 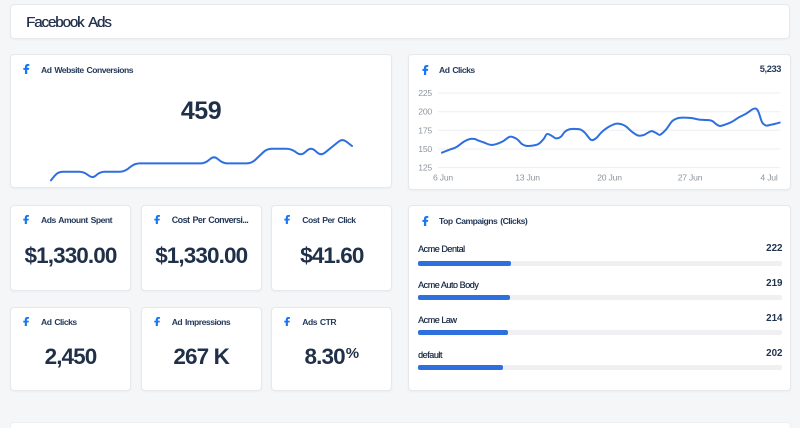 I want to click on svg-text: 6 Jun, so click(x=443, y=178).